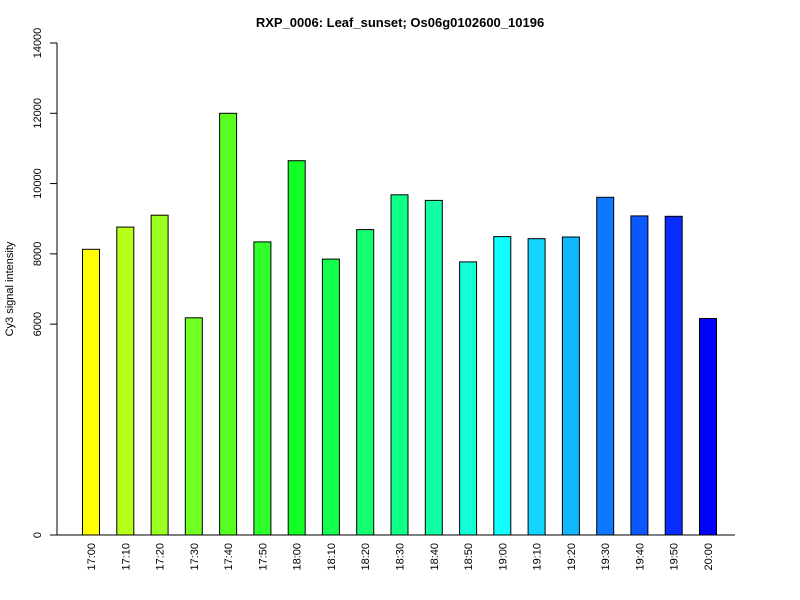 The height and width of the screenshot is (600, 800). I want to click on x-tick-label: 18:40, so click(435, 557).